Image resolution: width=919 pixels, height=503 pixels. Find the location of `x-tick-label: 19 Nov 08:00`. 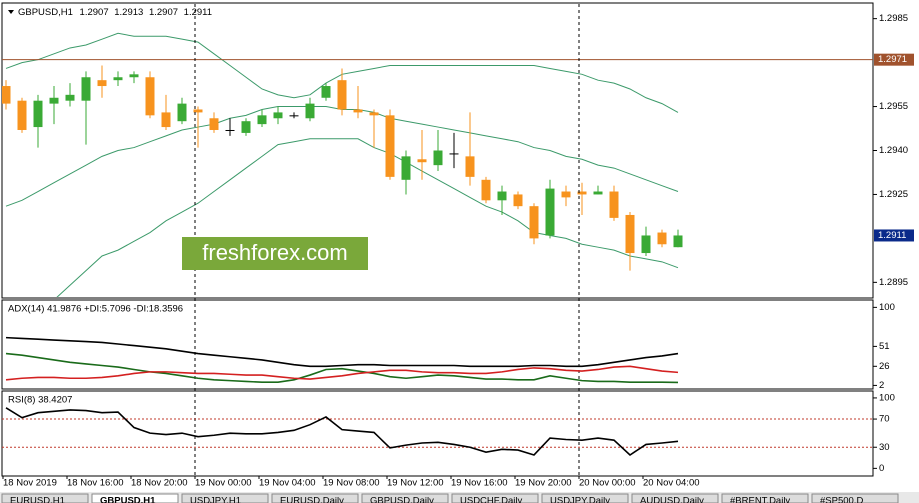

x-tick-label: 19 Nov 08:00 is located at coordinates (351, 483).